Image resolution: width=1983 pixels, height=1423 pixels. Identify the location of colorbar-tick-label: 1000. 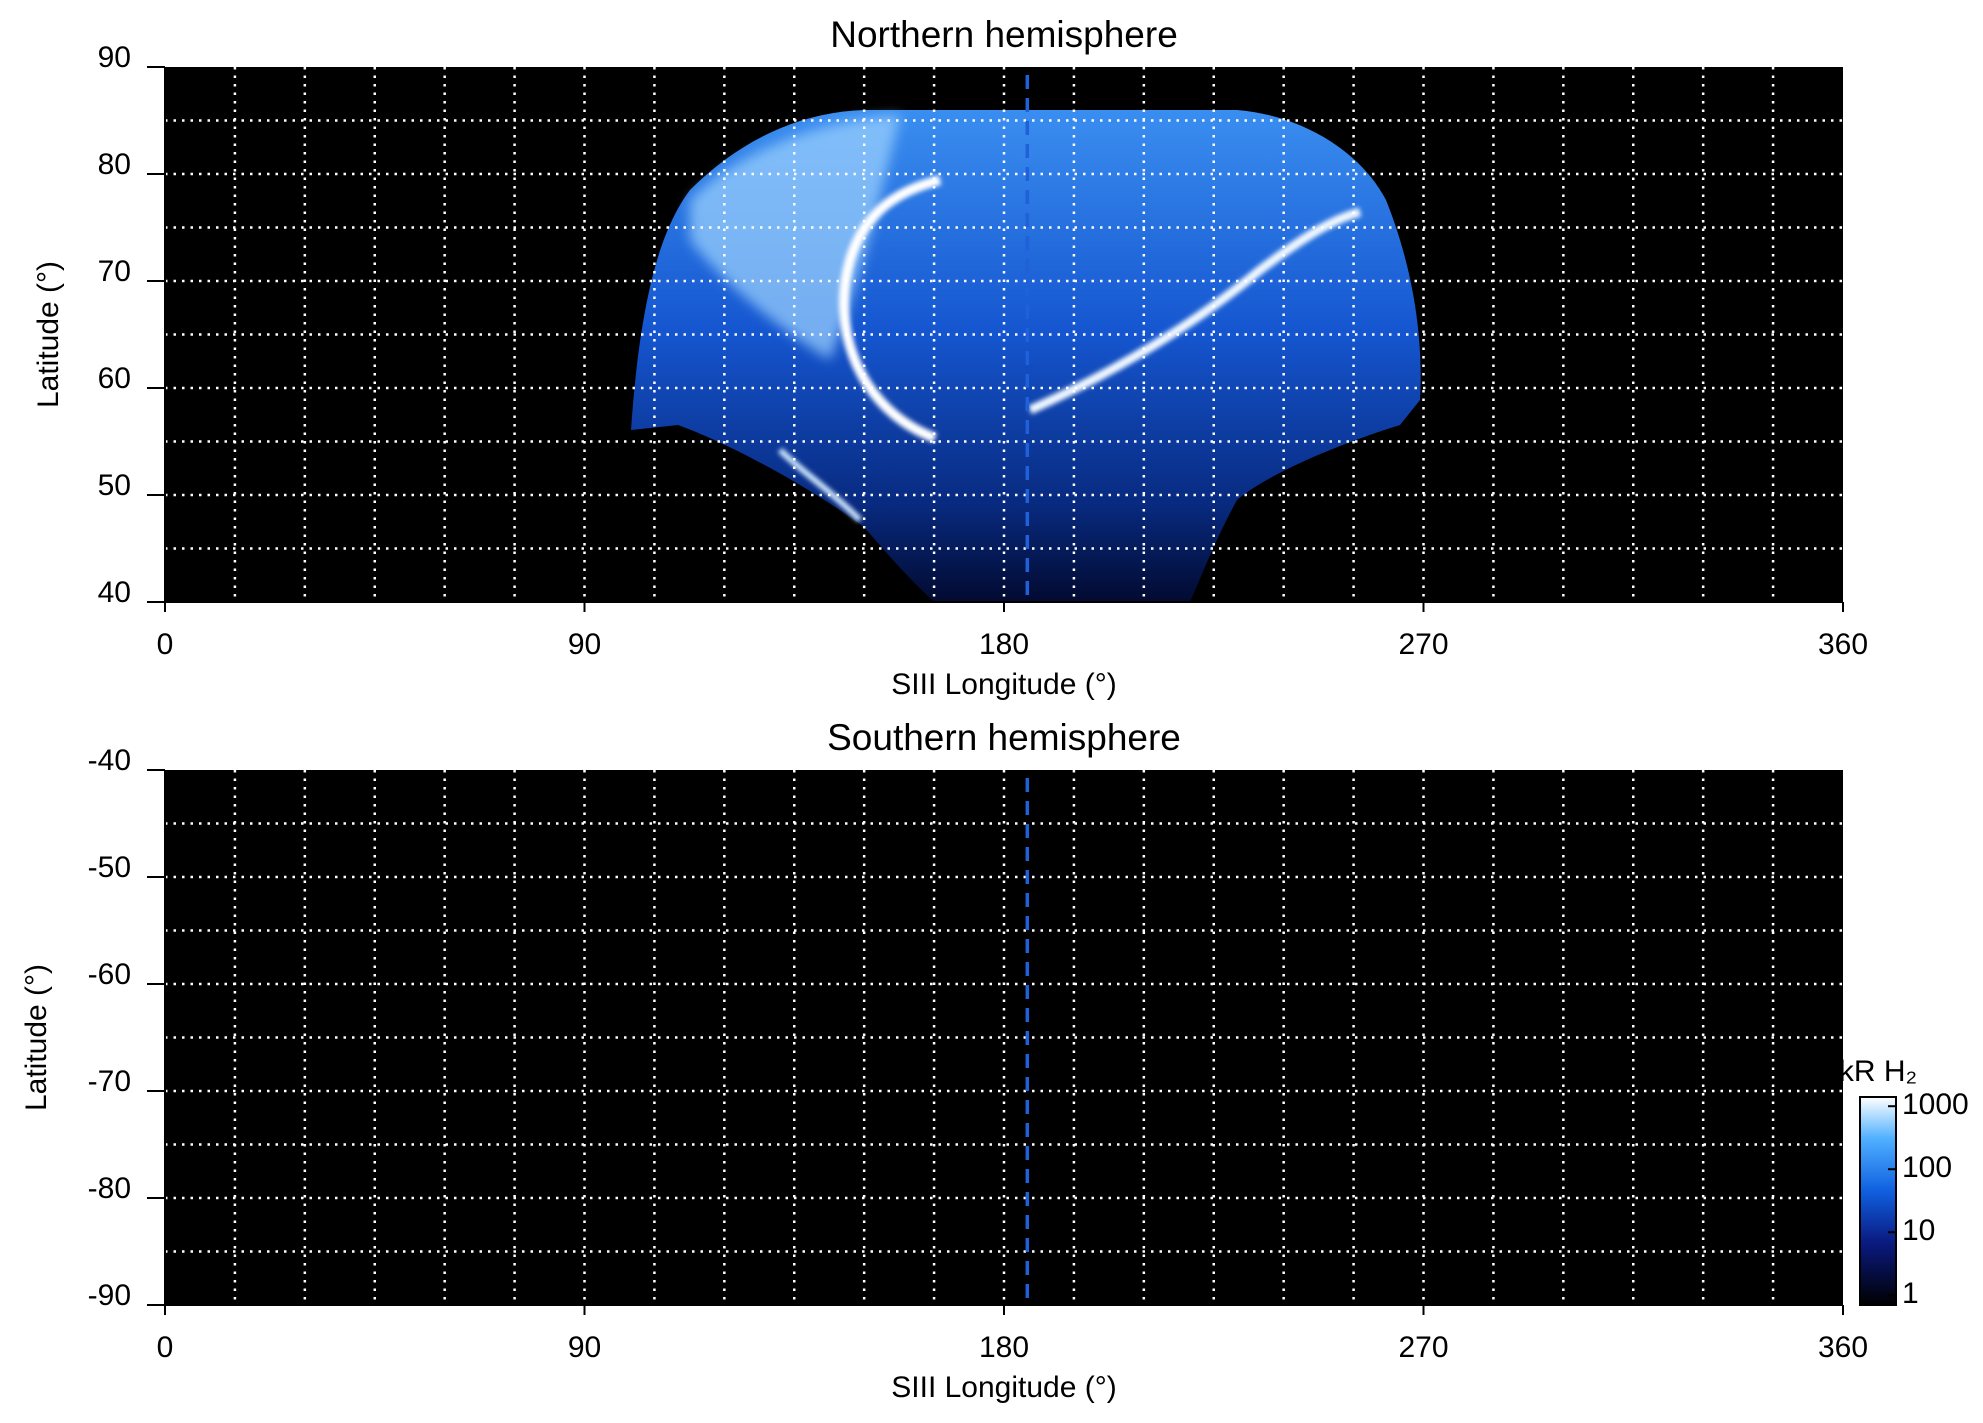
(1935, 1104).